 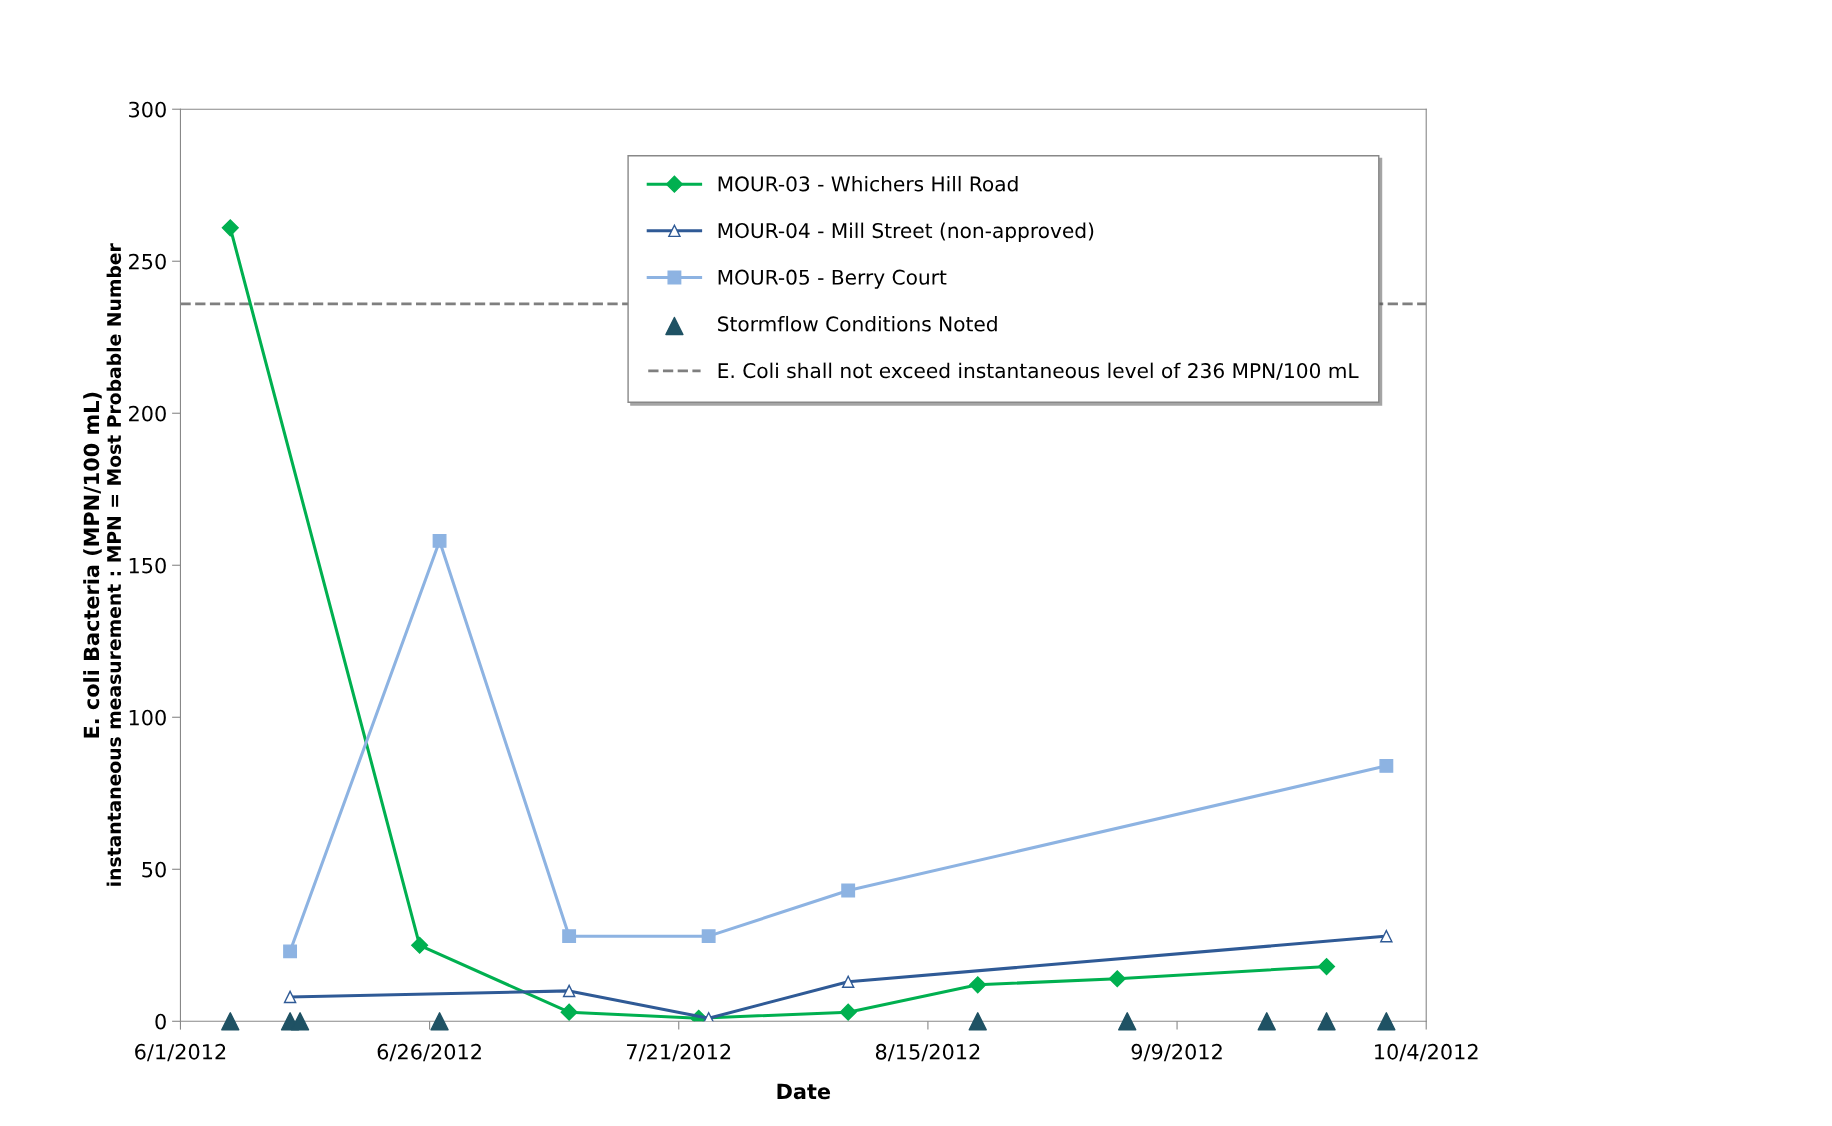 What do you see at coordinates (147, 413) in the screenshot?
I see `y-tick-label: 200` at bounding box center [147, 413].